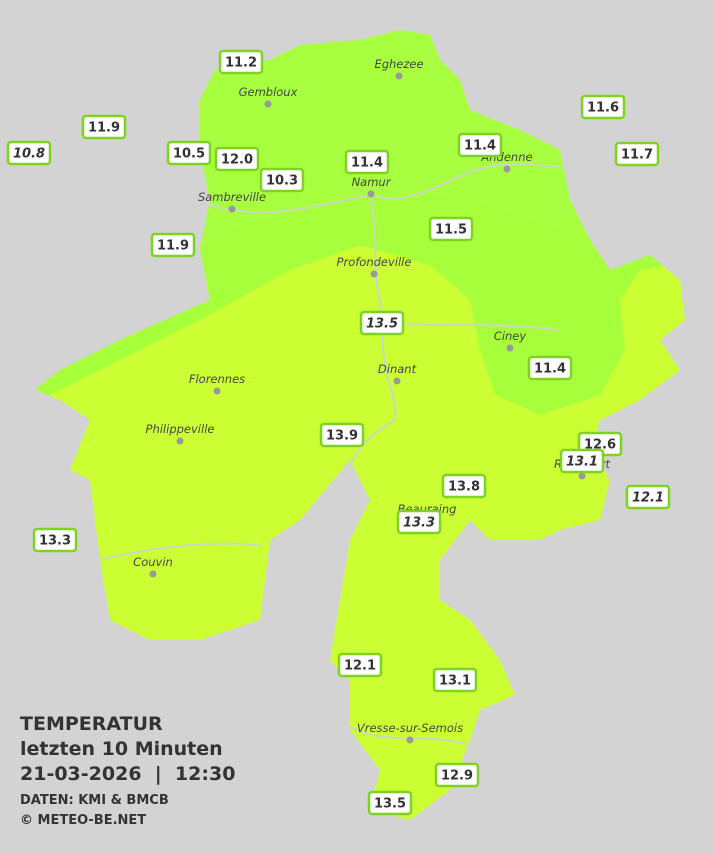 The image size is (713, 853). Describe the element at coordinates (510, 336) in the screenshot. I see `city-name: Ciney` at that location.